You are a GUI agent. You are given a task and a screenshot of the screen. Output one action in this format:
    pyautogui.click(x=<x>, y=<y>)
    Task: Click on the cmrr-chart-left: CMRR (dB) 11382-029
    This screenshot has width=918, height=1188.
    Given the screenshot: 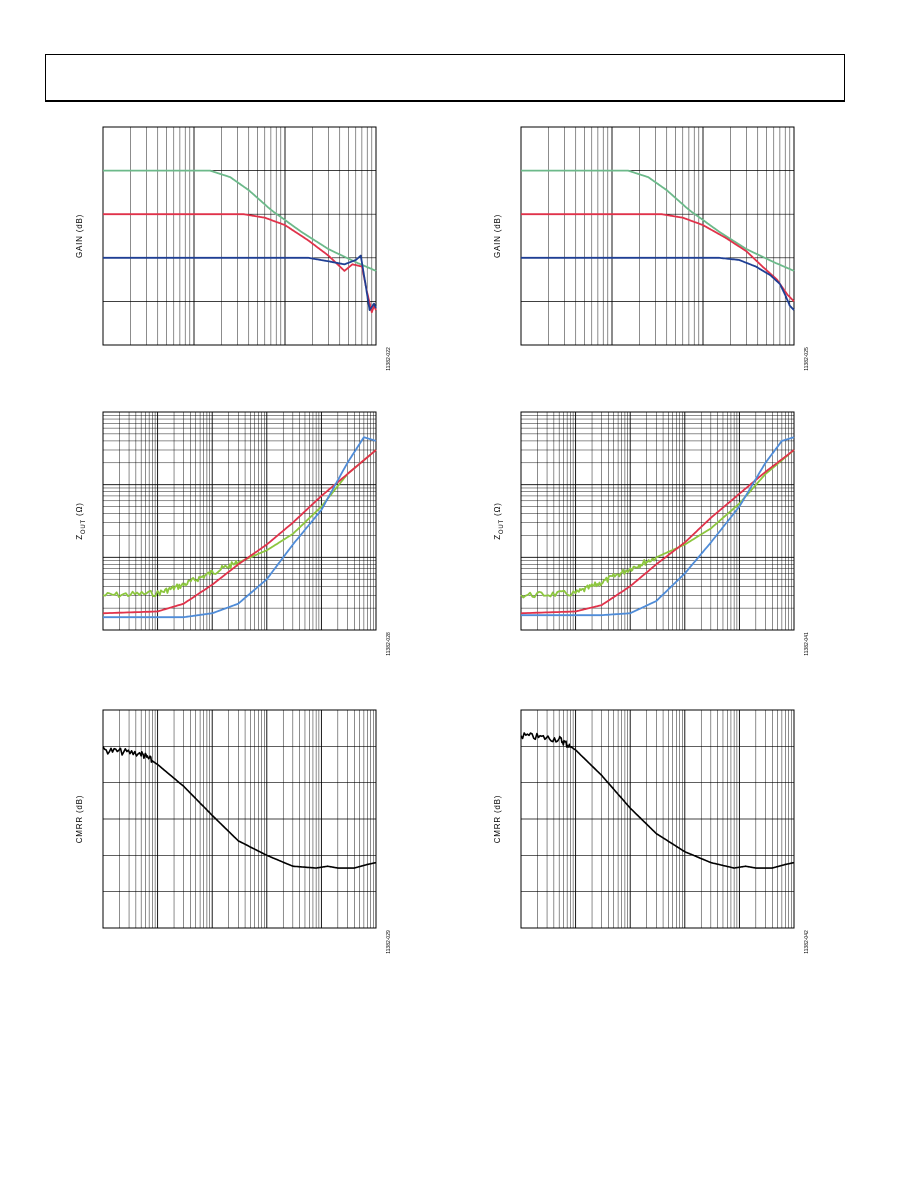 What is the action you would take?
    pyautogui.click(x=233, y=831)
    